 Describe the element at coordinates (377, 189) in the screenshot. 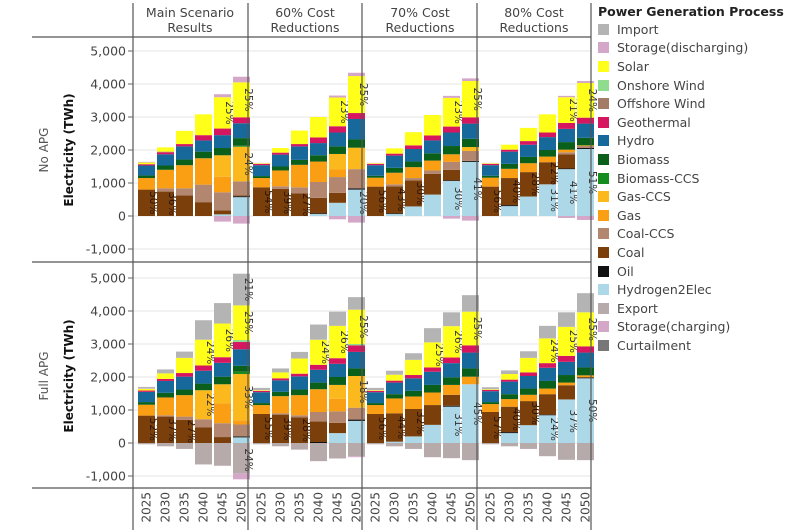

I see `bar-no-apg-70-cost-reductions-2025: 56%` at that location.